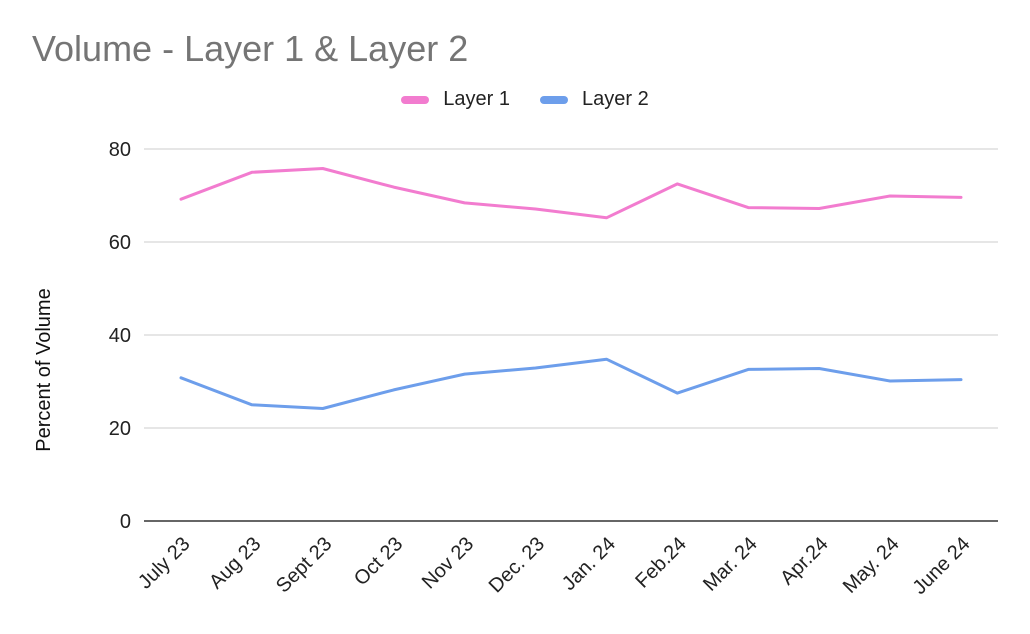  Describe the element at coordinates (730, 564) in the screenshot. I see `x-tick-label: Mar. 24` at that location.